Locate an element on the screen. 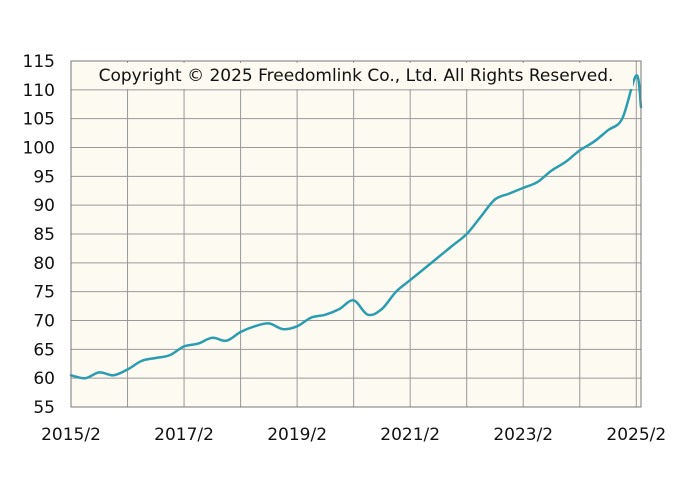 Image resolution: width=700 pixels, height=495 pixels. y-tick-label: 60 is located at coordinates (44, 379).